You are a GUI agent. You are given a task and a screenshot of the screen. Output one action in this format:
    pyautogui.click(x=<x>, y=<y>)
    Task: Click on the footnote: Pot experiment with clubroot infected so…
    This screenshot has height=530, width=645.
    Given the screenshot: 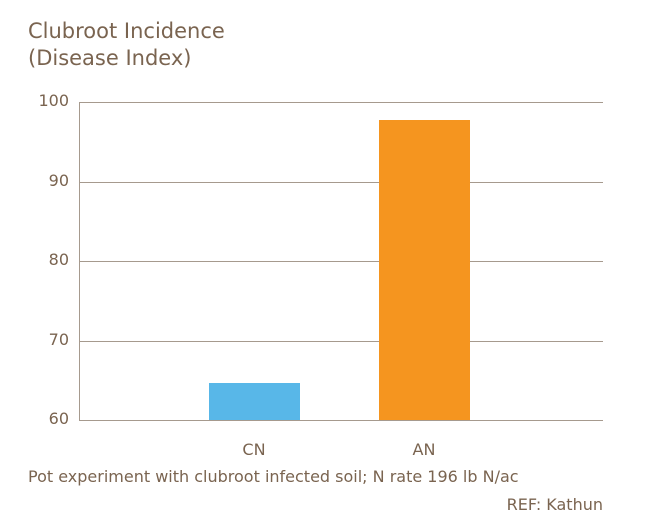 What is the action you would take?
    pyautogui.click(x=273, y=476)
    